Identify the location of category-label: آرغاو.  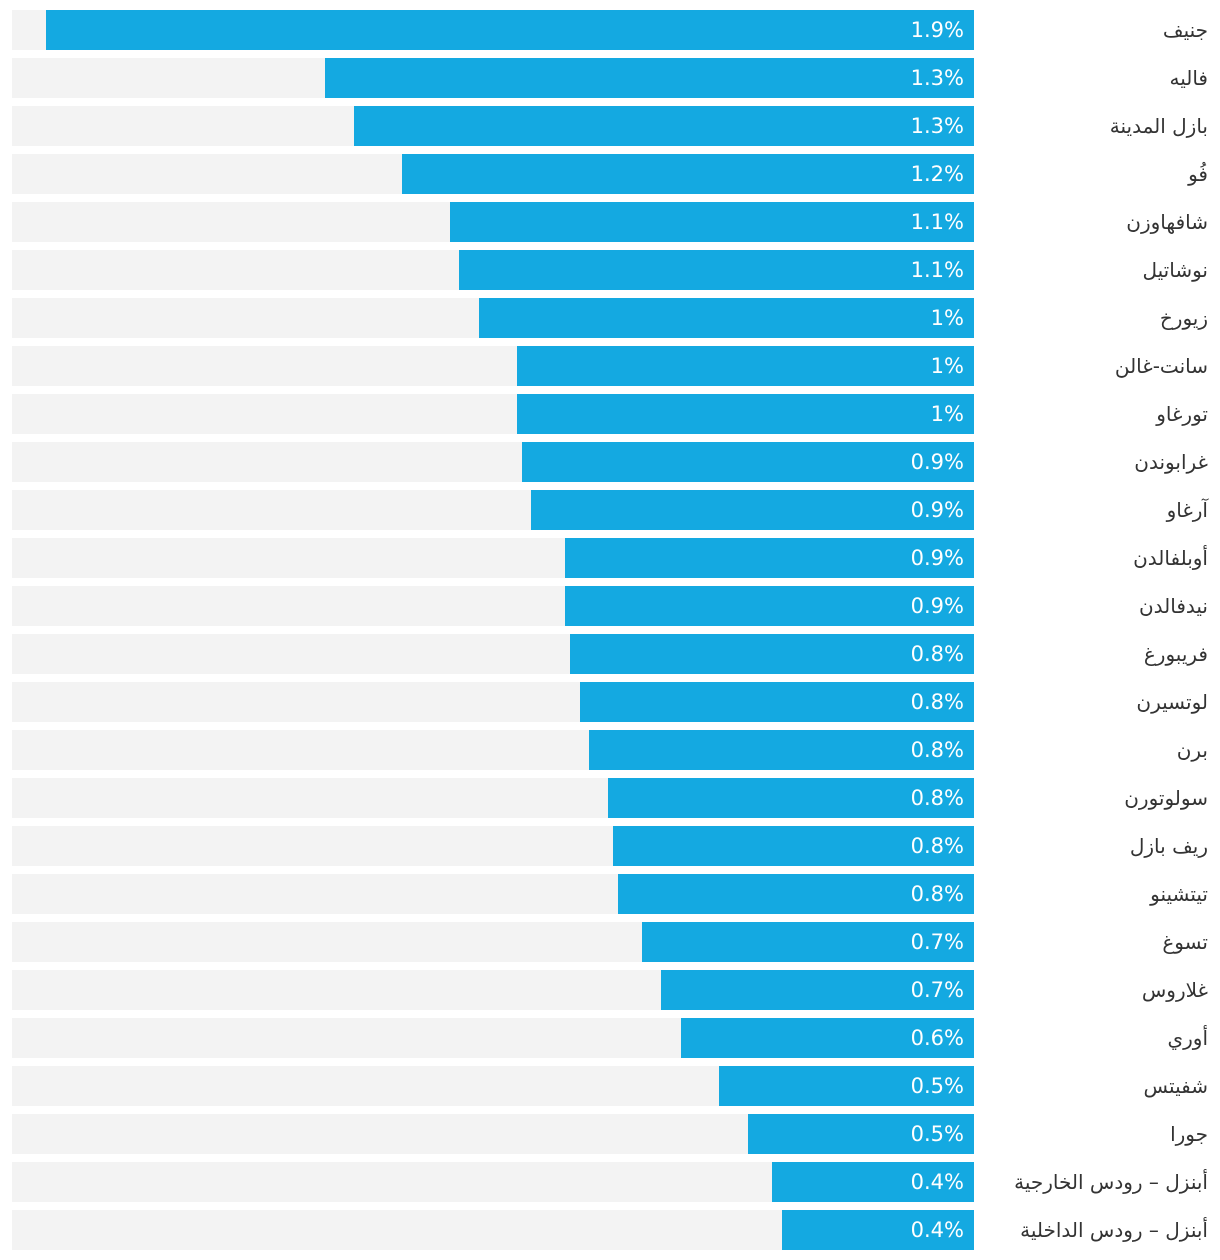
(1187, 510).